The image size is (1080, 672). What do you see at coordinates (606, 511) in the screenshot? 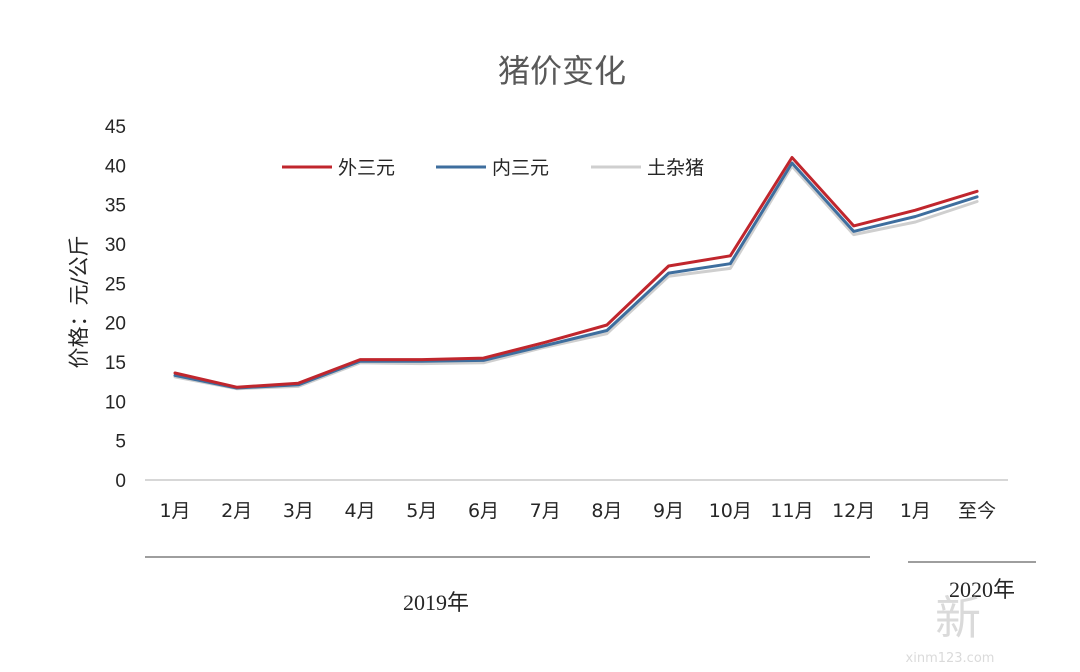
I see `x-category-label: 8月` at bounding box center [606, 511].